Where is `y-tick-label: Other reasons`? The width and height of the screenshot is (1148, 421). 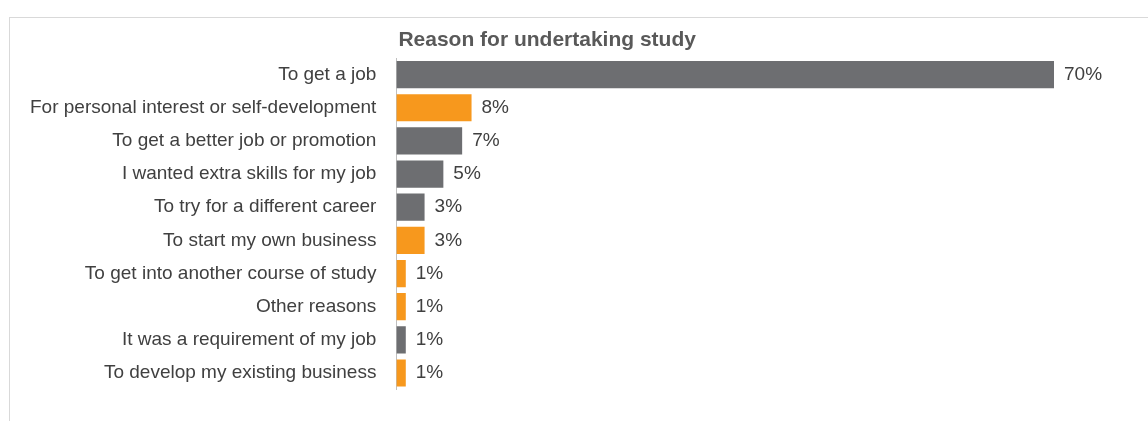 y-tick-label: Other reasons is located at coordinates (316, 305).